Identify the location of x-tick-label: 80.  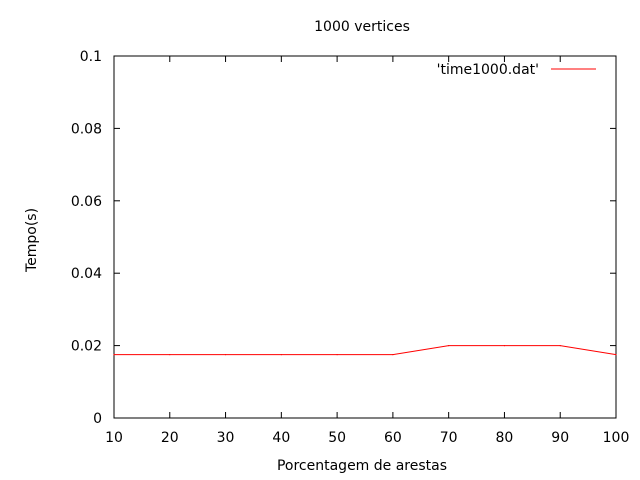
(505, 438).